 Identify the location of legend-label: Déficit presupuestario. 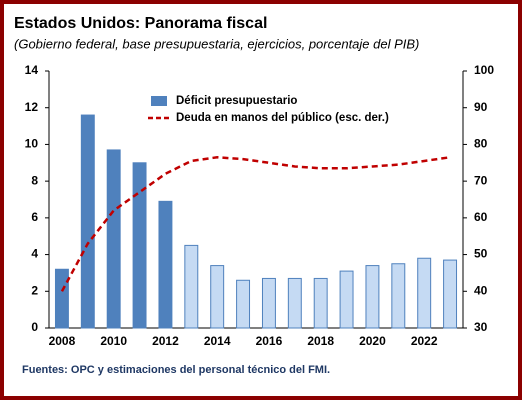
(236, 101).